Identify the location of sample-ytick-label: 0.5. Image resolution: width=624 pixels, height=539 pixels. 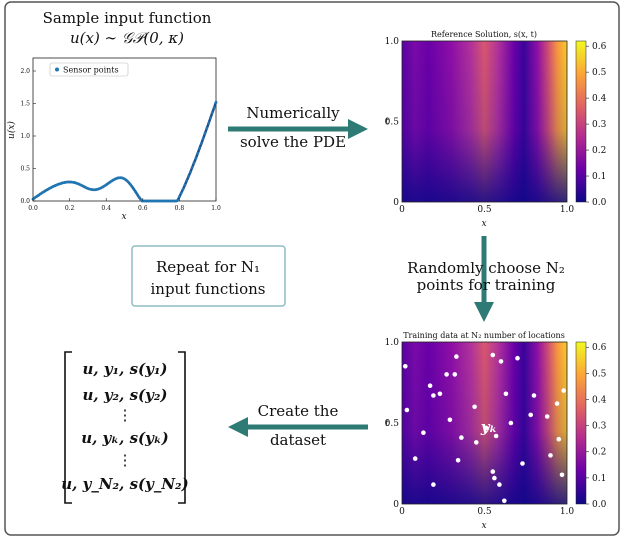
(25, 169).